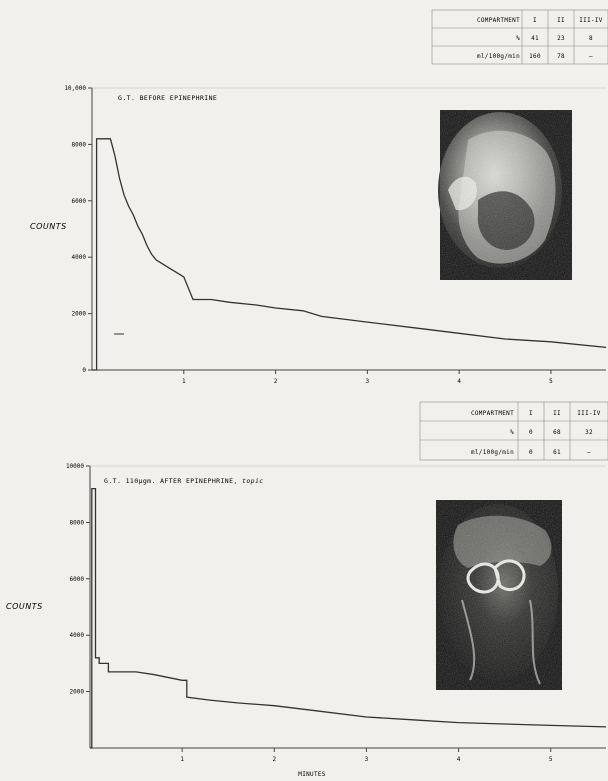  I want to click on chart-title: G.T. BEFORE EPINEPHRINE, so click(167, 98).